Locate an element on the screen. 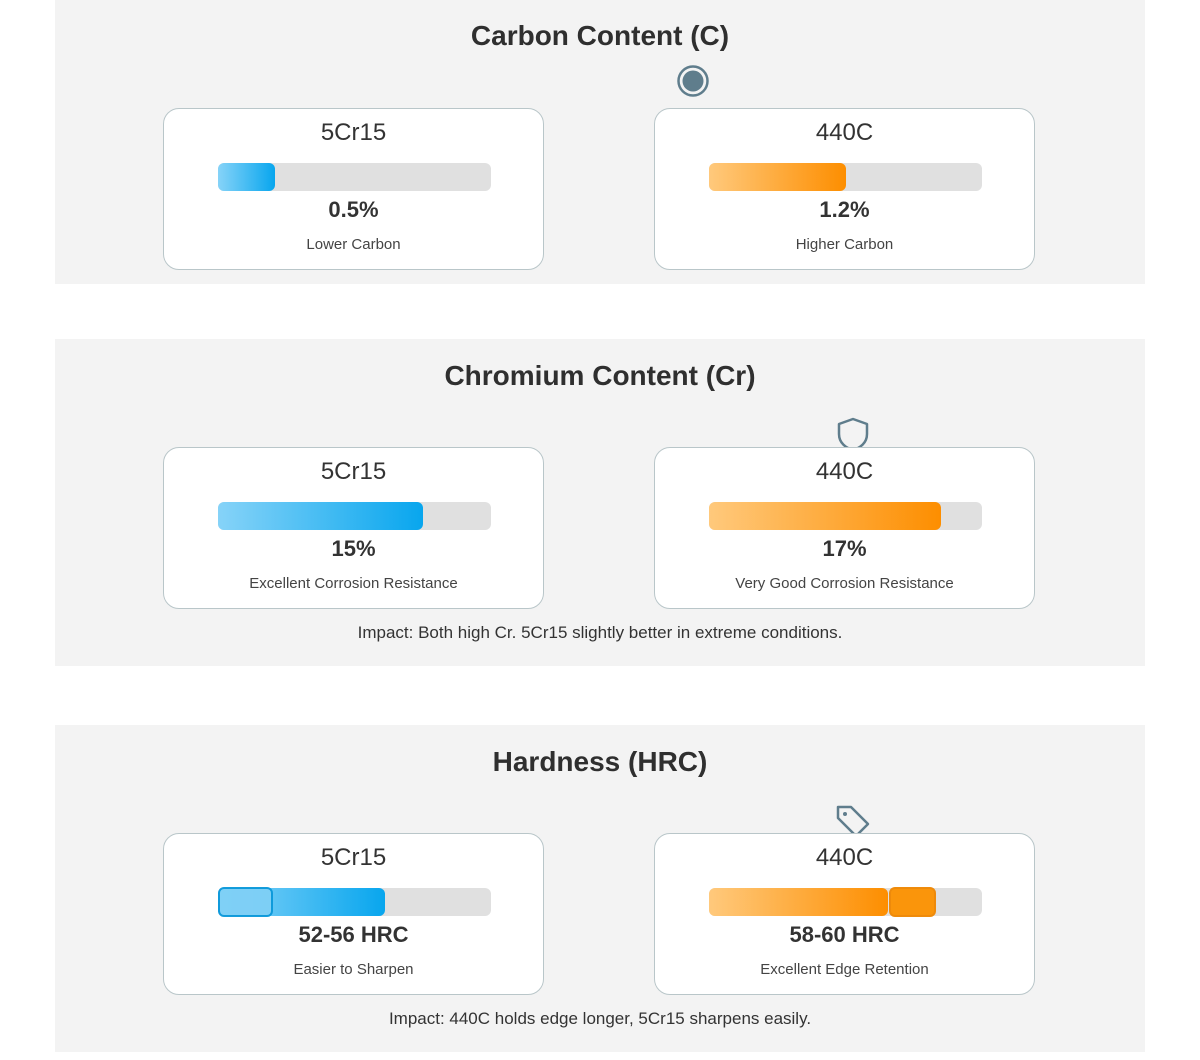 The height and width of the screenshot is (1060, 1200). shield-icon is located at coordinates (853, 434).